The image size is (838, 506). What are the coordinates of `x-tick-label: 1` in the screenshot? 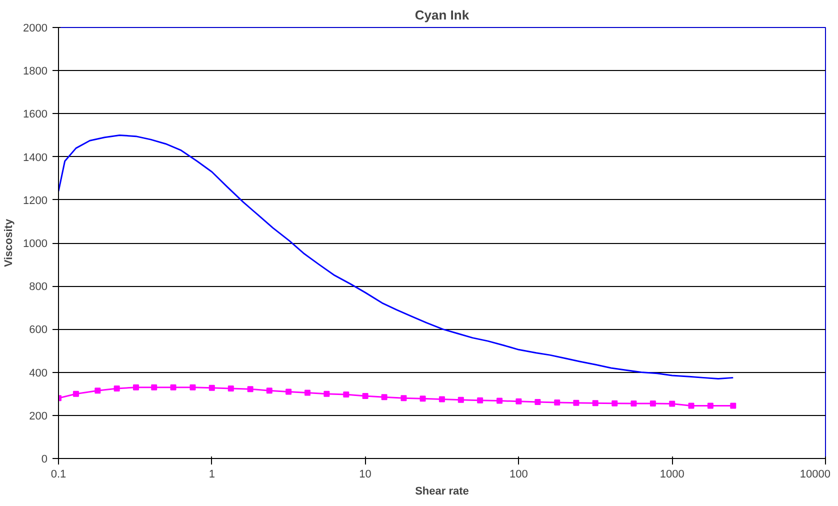 It's located at (211, 474).